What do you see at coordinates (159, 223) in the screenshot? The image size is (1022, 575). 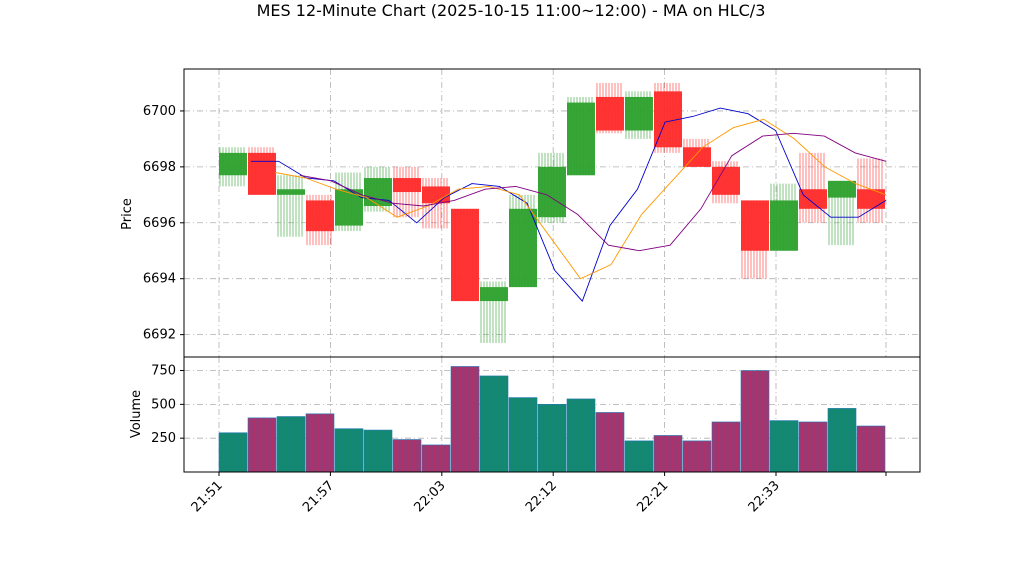 I see `price-tick-label: 6696` at bounding box center [159, 223].